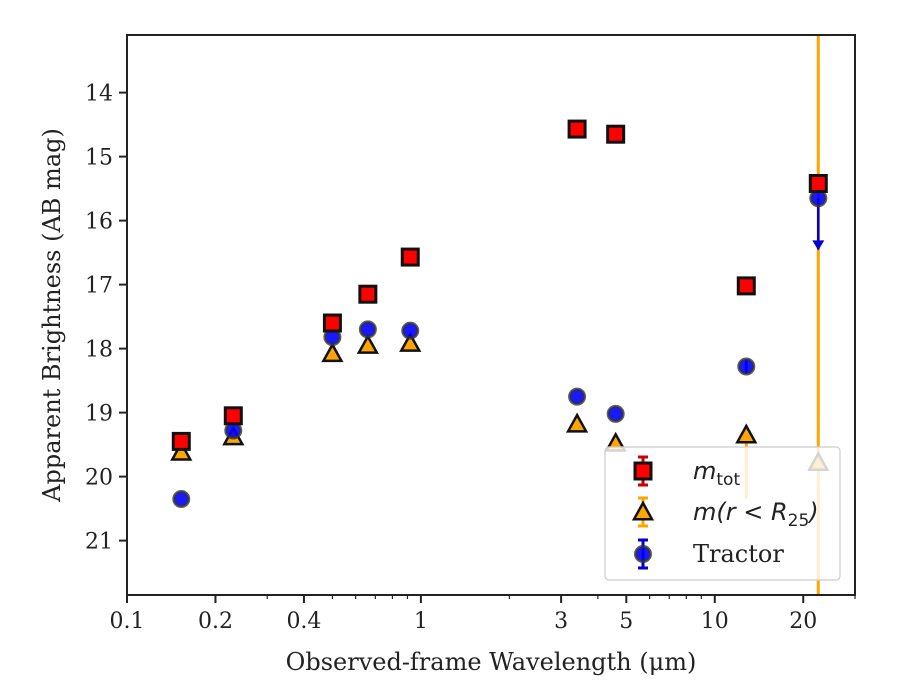  What do you see at coordinates (818, 245) in the screenshot?
I see `upper-limit-arrow` at bounding box center [818, 245].